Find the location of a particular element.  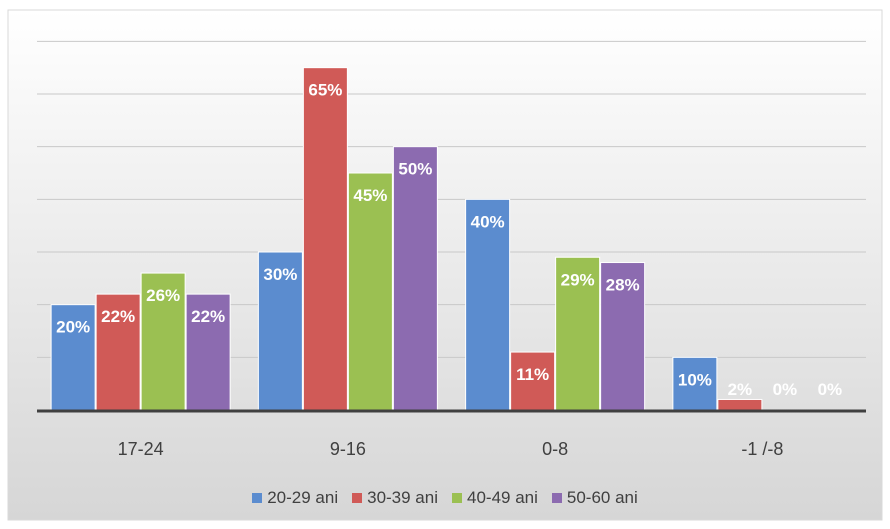

data-label: 11% is located at coordinates (532, 374).